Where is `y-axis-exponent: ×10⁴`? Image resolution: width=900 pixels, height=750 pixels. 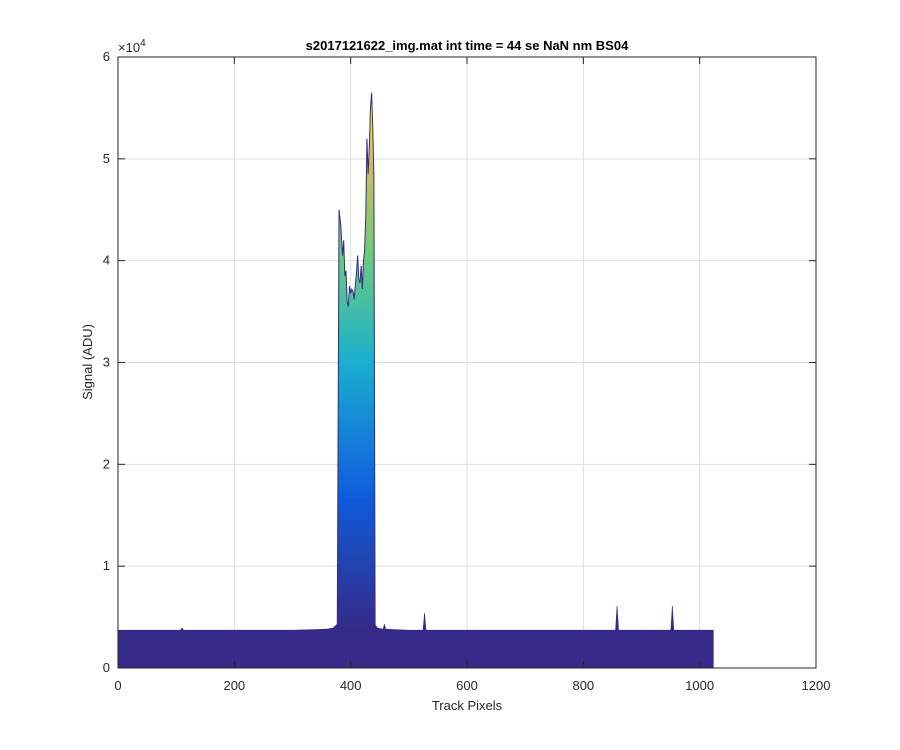
y-axis-exponent: ×10⁴ is located at coordinates (132, 46).